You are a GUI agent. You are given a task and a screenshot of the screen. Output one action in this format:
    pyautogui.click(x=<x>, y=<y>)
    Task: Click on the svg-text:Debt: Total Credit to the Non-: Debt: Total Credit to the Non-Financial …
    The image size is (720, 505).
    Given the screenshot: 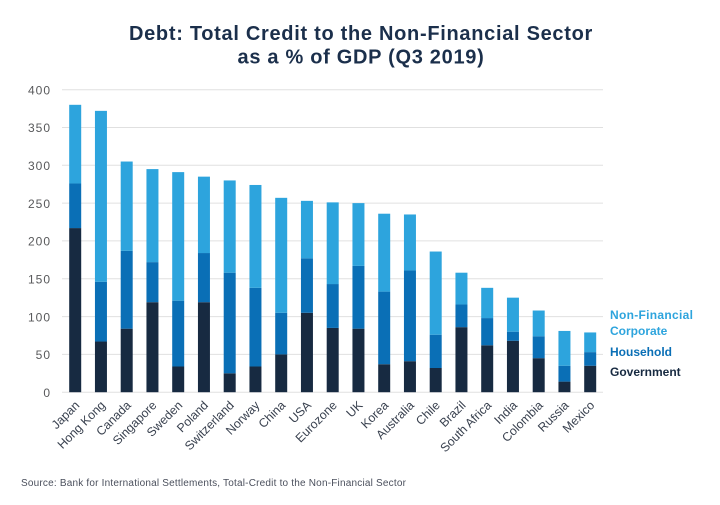 What is the action you would take?
    pyautogui.click(x=361, y=34)
    